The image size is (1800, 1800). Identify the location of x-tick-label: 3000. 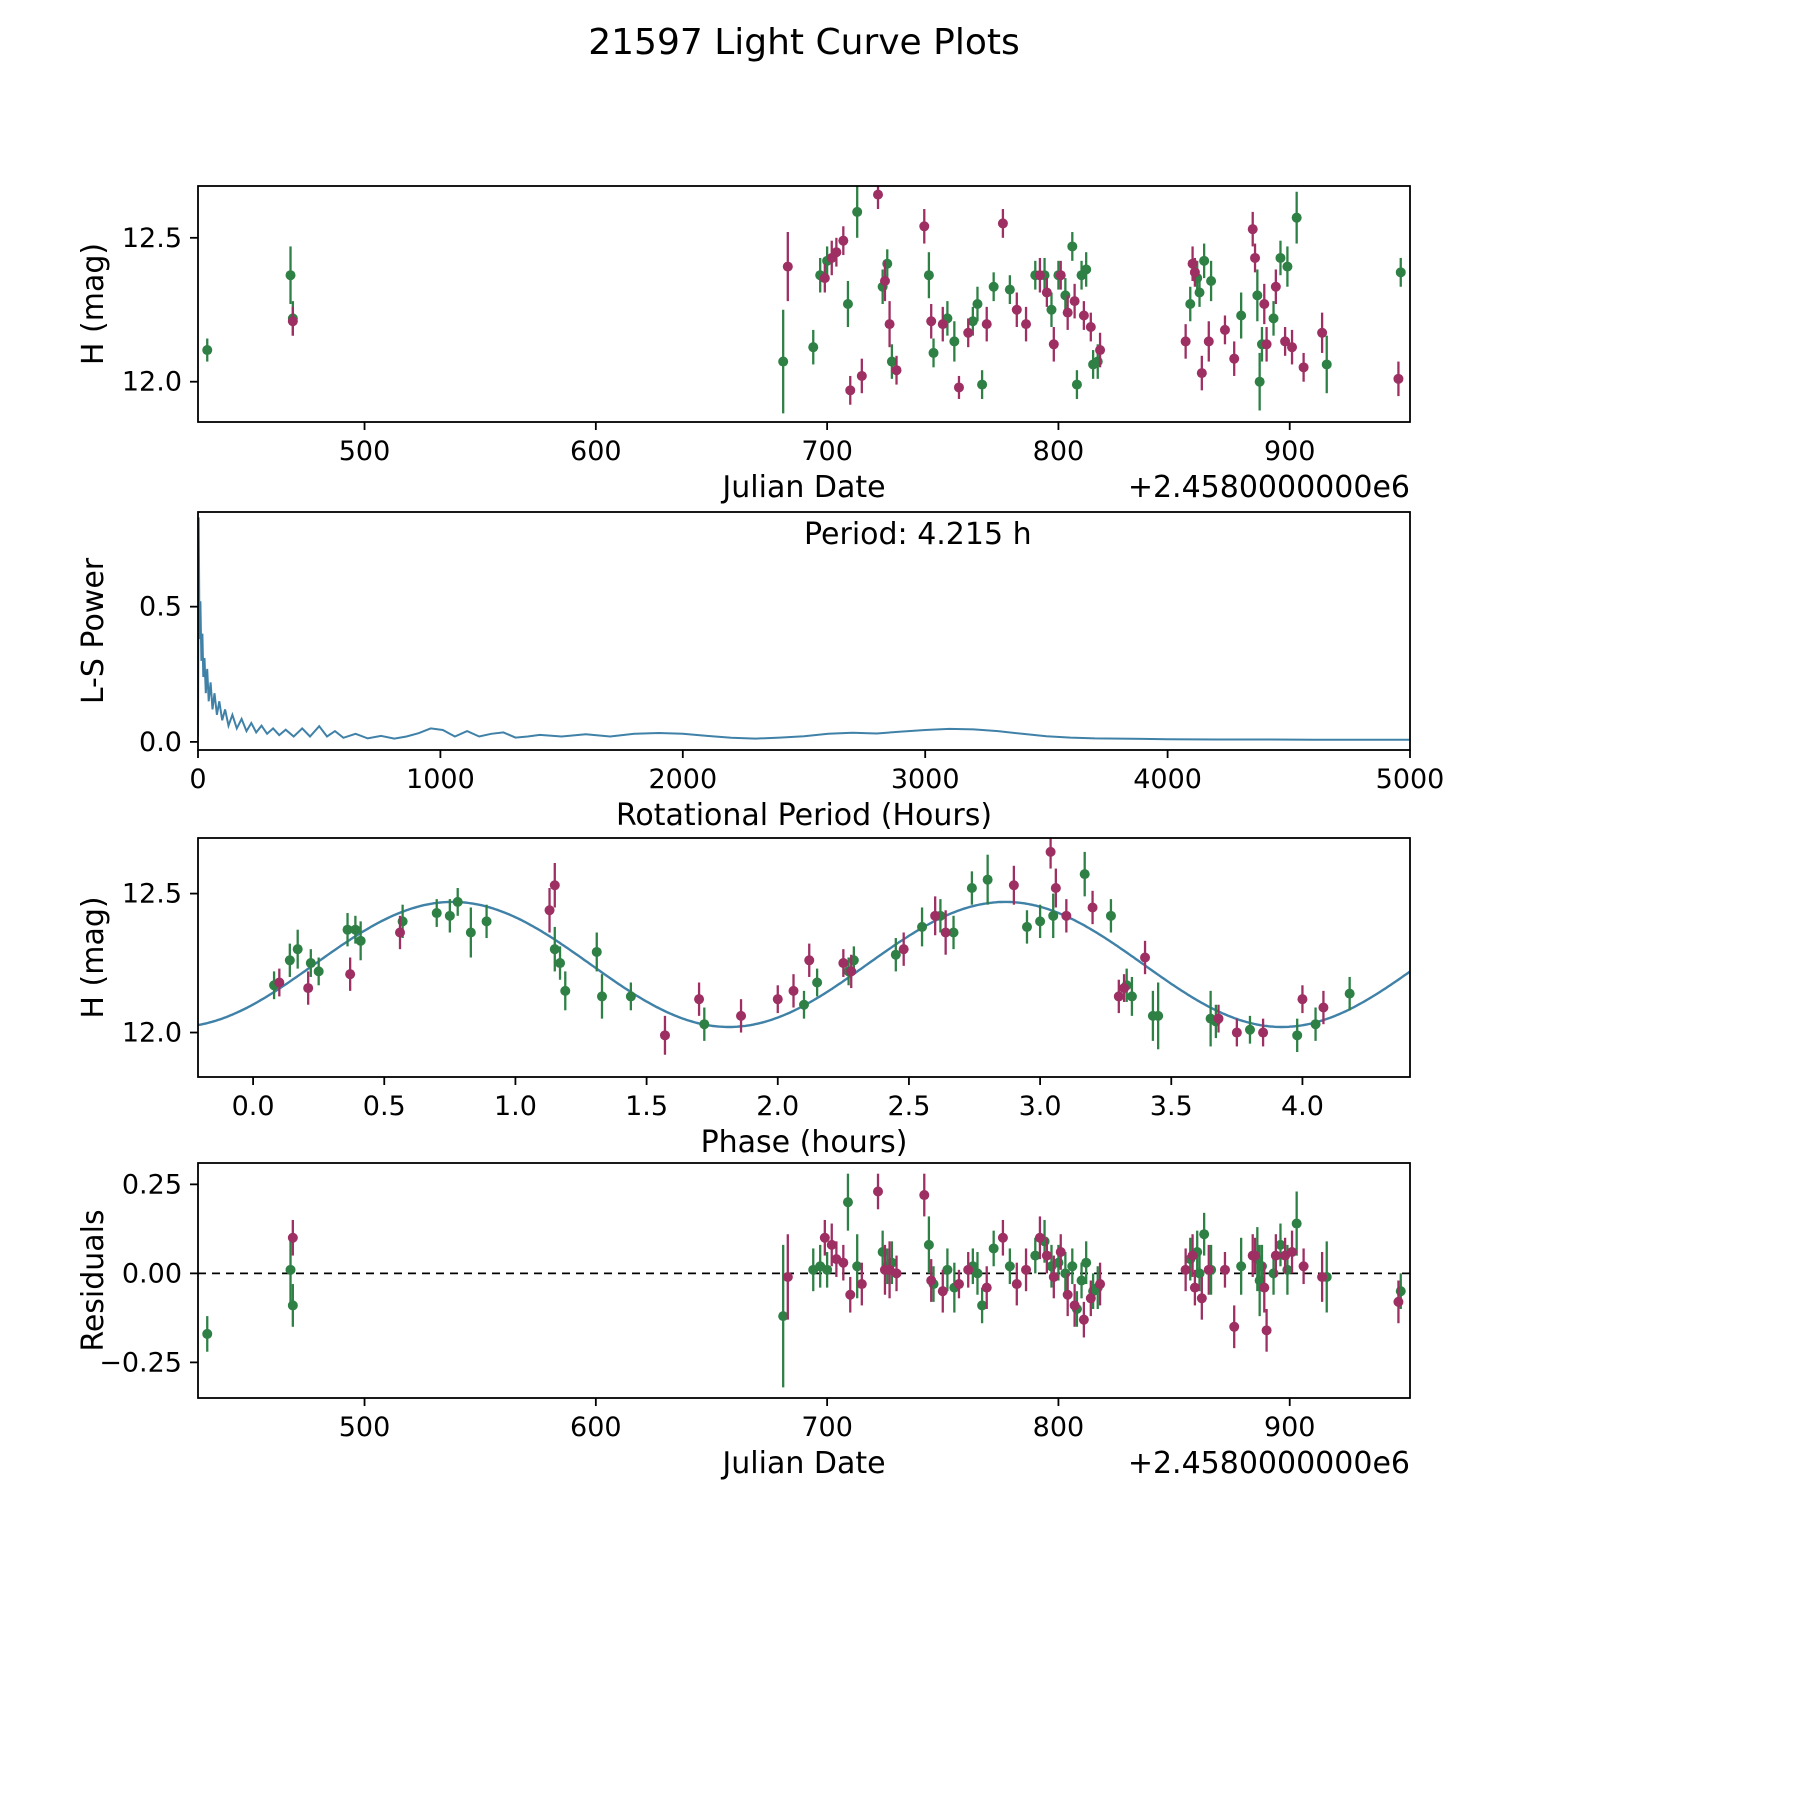
(925, 779).